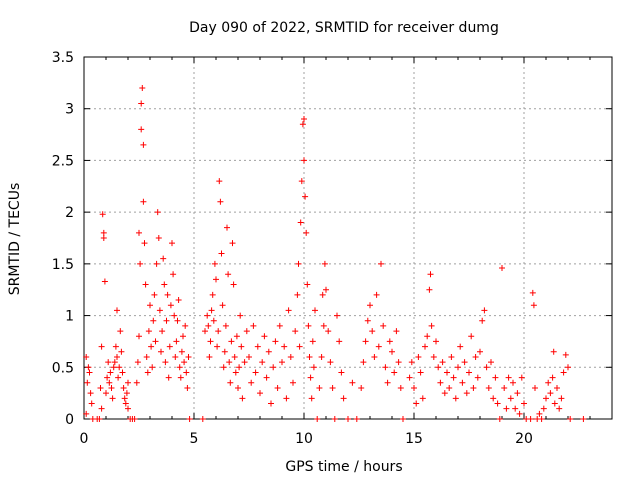 The width and height of the screenshot is (640, 480). I want to click on y-tick-label: 3, so click(69, 110).